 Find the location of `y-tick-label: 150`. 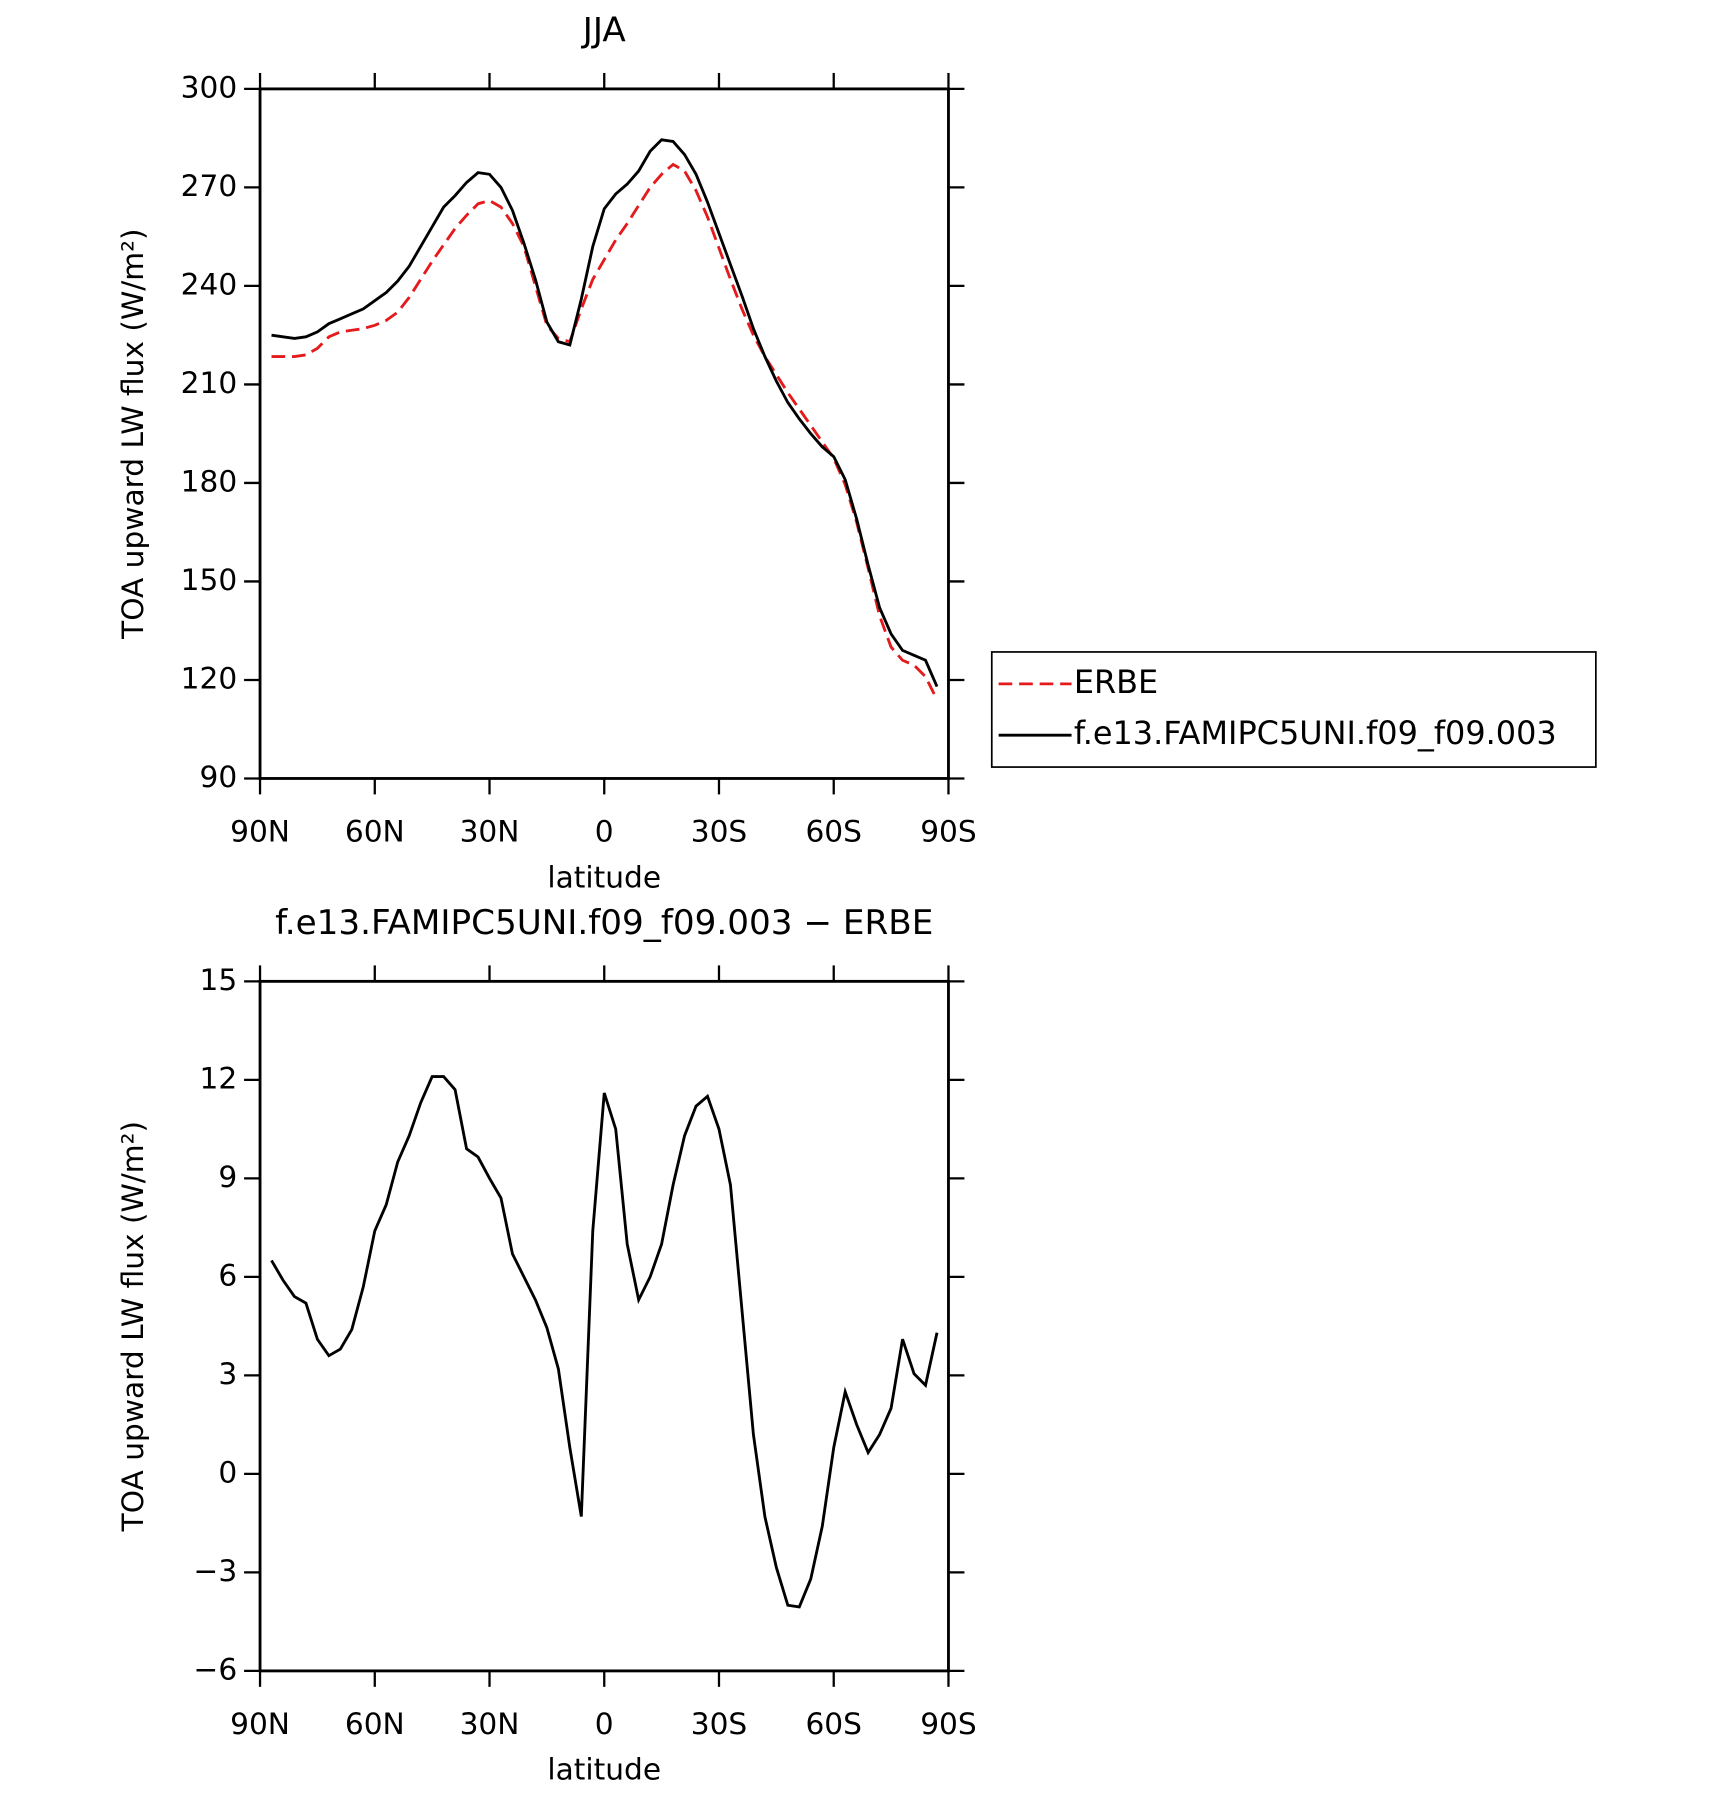

y-tick-label: 150 is located at coordinates (209, 579).